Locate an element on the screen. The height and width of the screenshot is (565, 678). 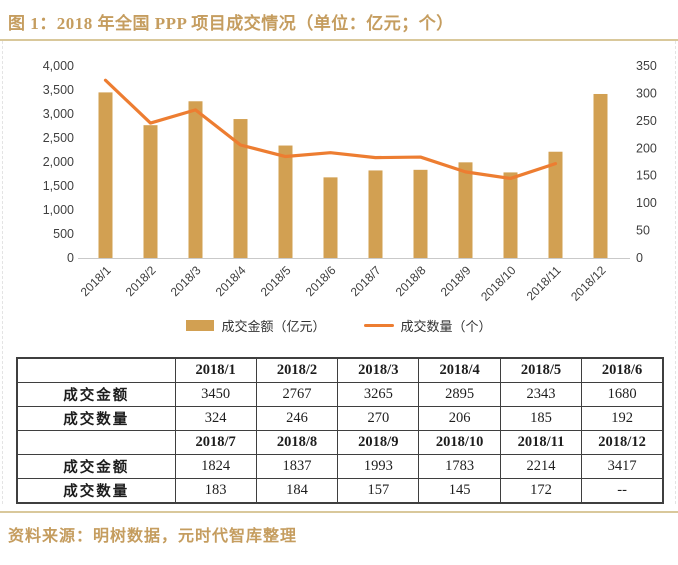
table-header-cell: 2018/5 is located at coordinates (541, 370).